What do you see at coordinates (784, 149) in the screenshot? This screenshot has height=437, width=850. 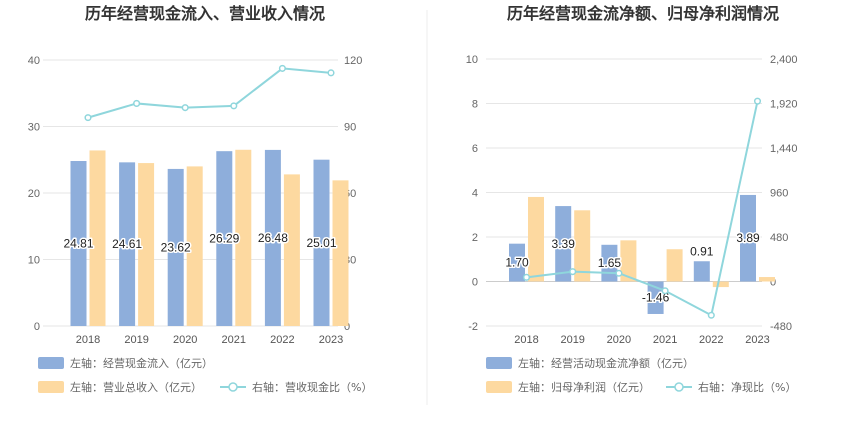 I see `right-axis-tick-label: 1,440` at bounding box center [784, 149].